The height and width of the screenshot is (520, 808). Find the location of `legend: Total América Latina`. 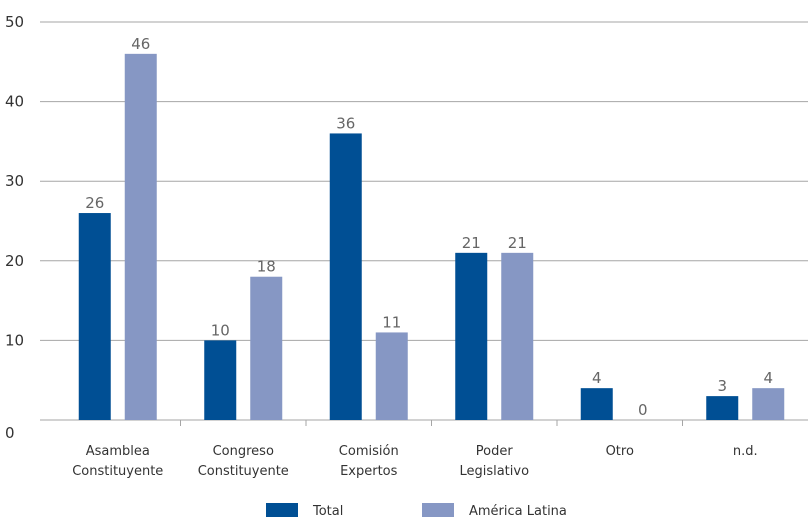

legend: Total América Latina is located at coordinates (416, 511).